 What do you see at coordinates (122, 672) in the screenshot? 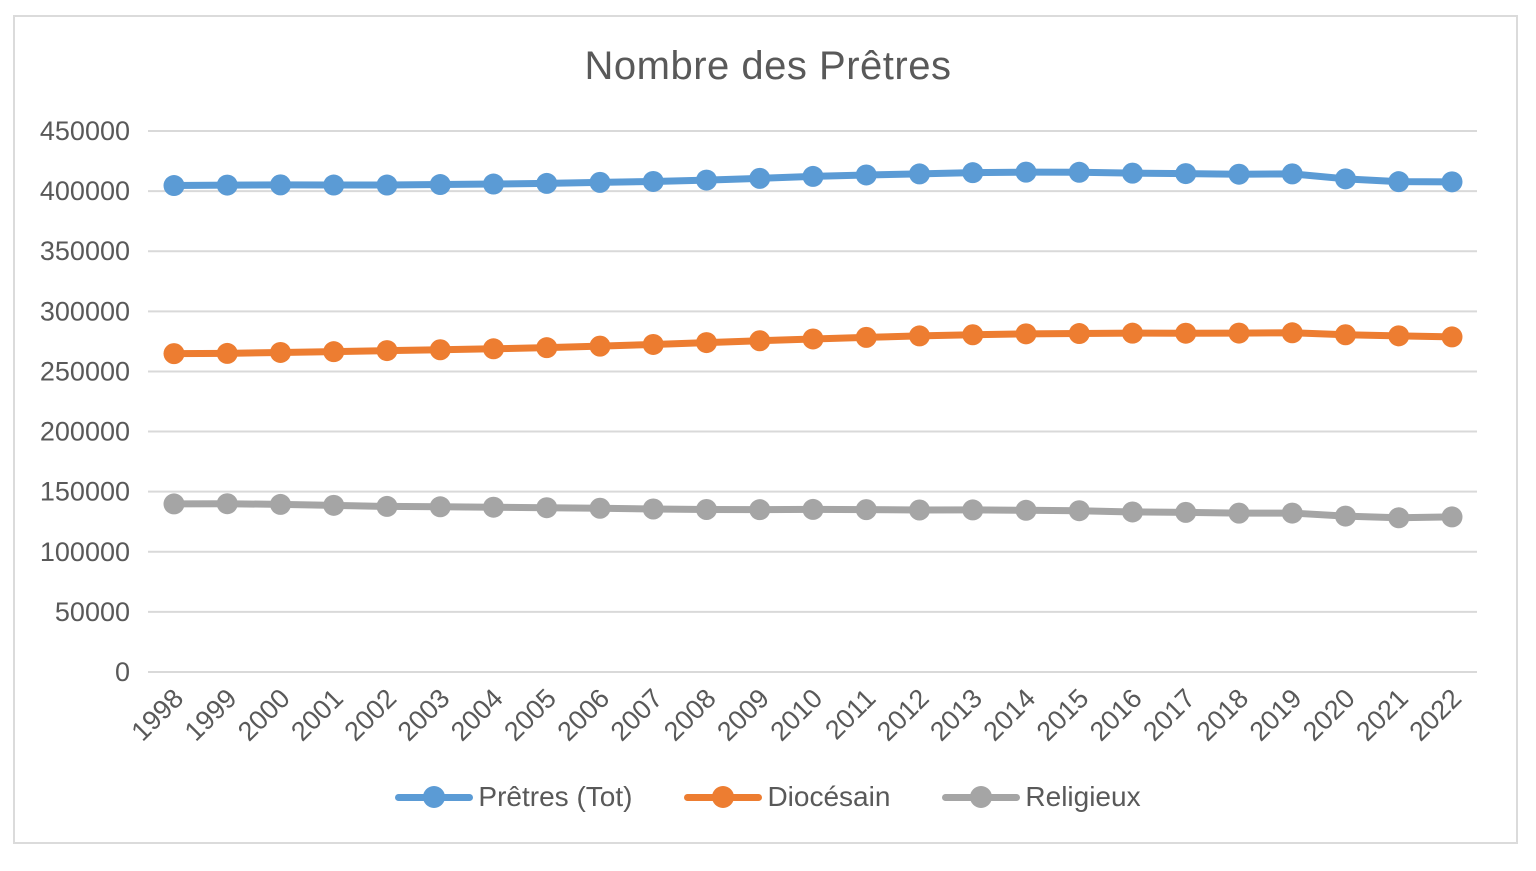
I see `y-axis-tick-label: 0` at bounding box center [122, 672].